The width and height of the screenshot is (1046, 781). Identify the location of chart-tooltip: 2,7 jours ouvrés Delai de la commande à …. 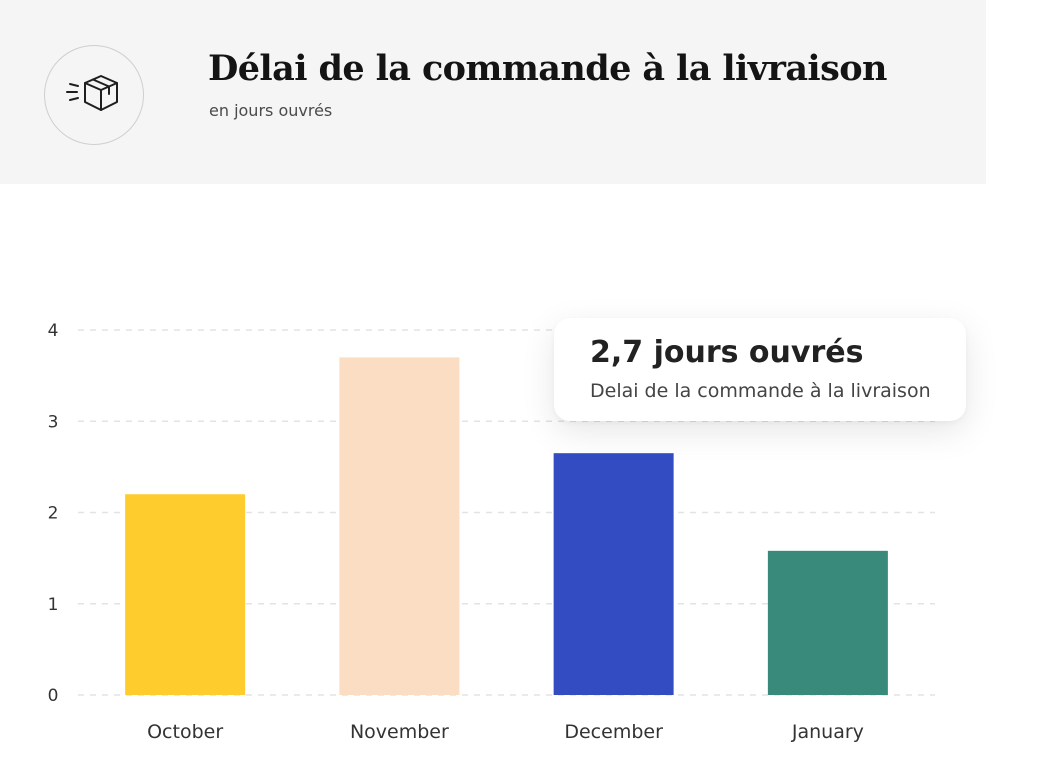
(760, 369).